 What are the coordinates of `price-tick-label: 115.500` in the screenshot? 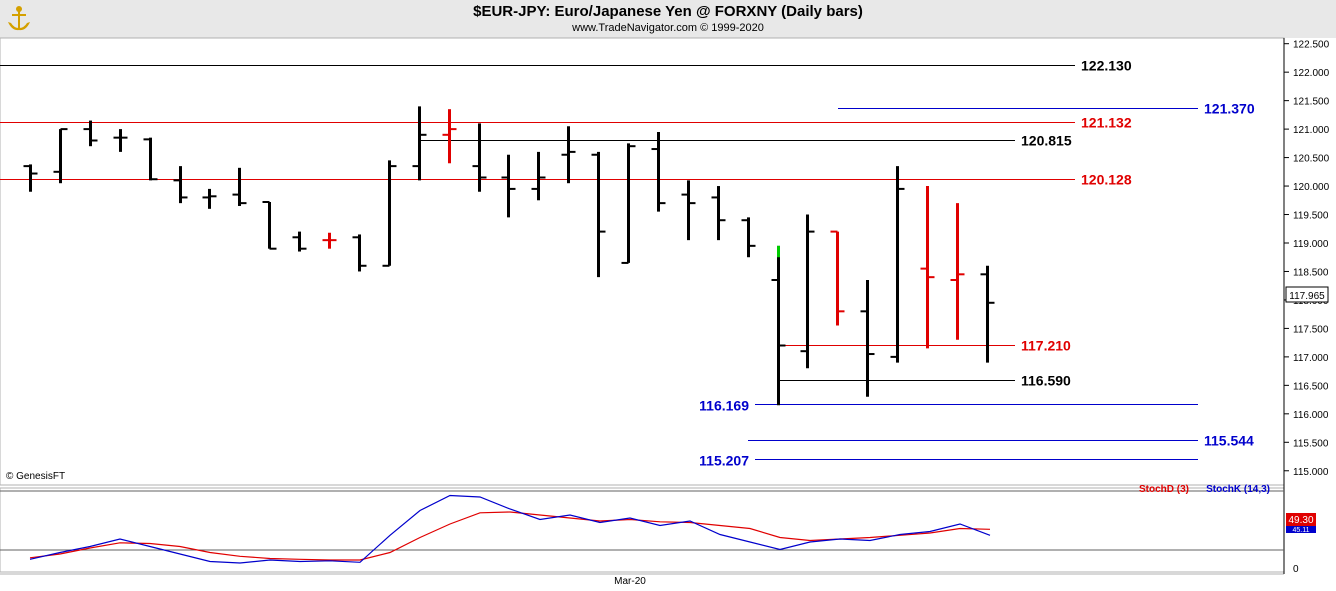 It's located at (1311, 443).